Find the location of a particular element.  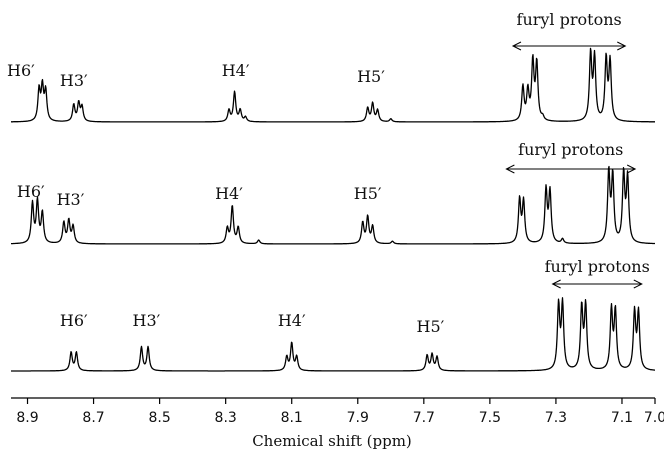

x-tick-label: 8.3 is located at coordinates (226, 418).